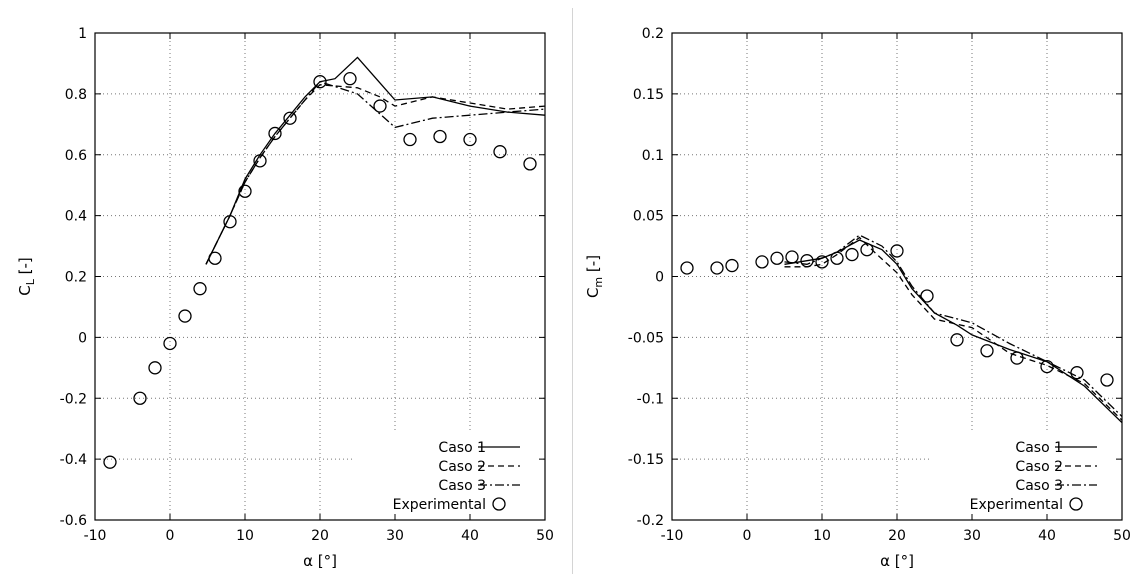  Describe the element at coordinates (73, 460) in the screenshot. I see `y-tick-label: -0.4` at that location.